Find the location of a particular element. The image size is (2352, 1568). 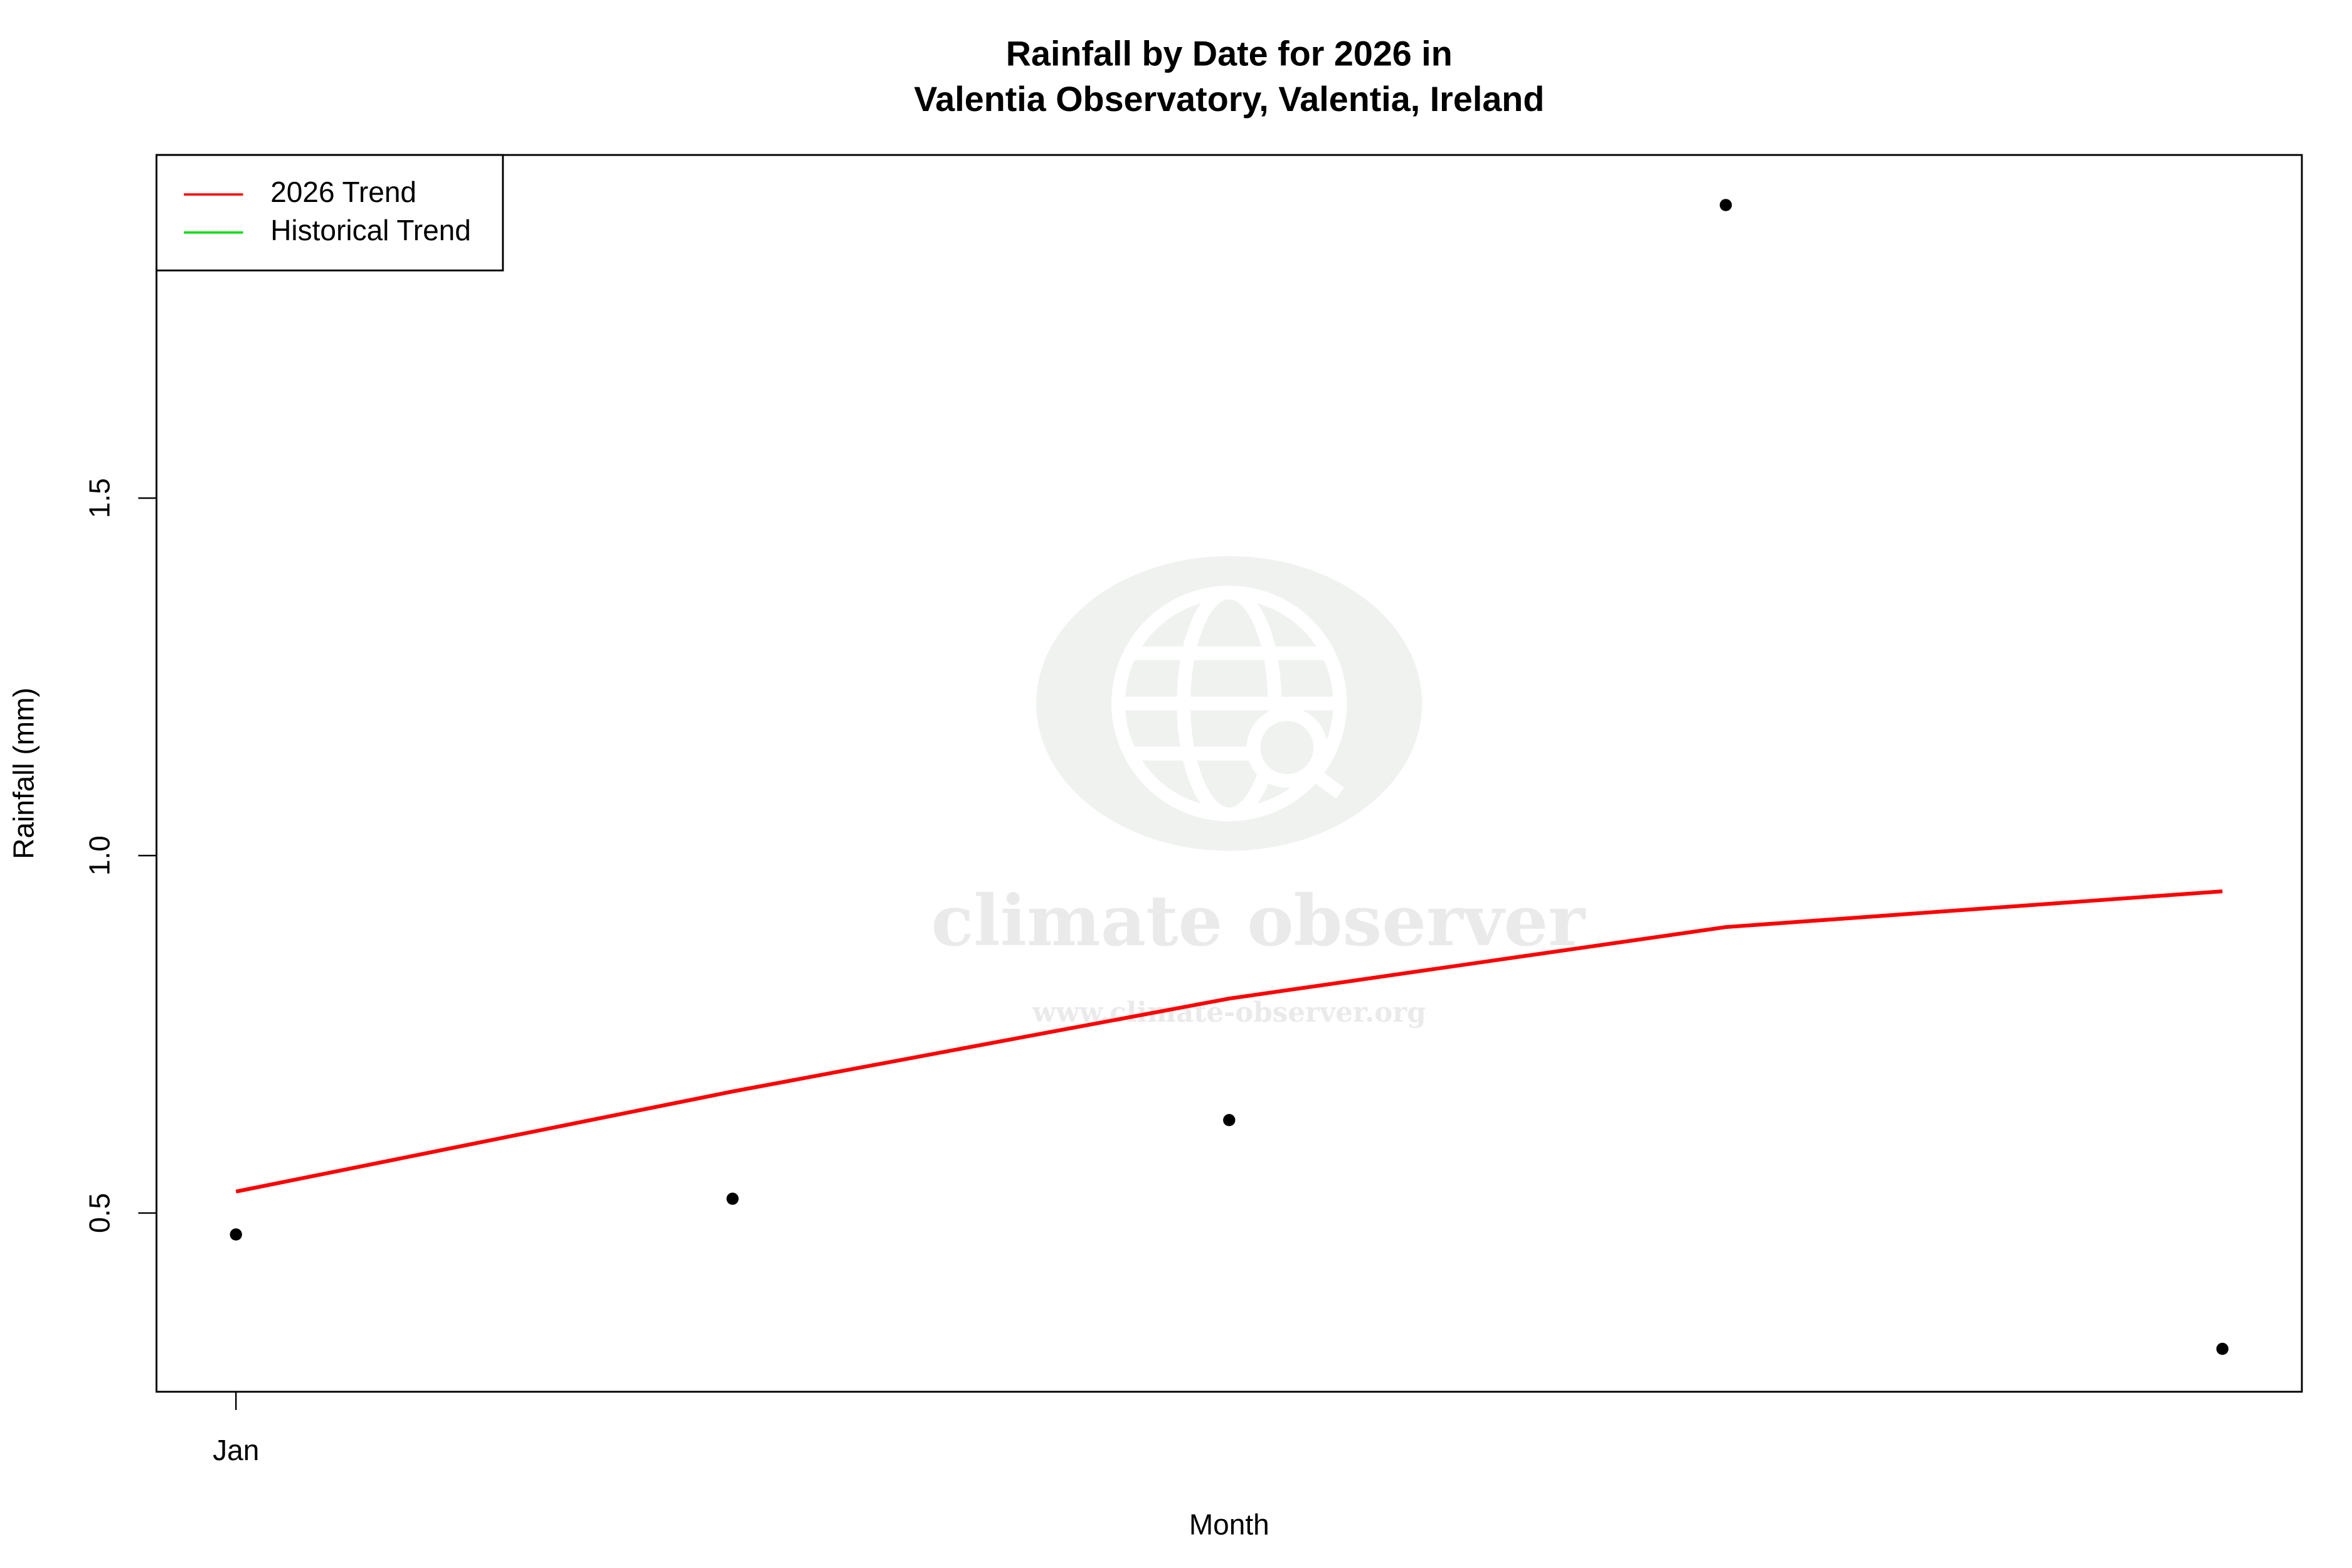

x-tick-label: Jan is located at coordinates (236, 1450).